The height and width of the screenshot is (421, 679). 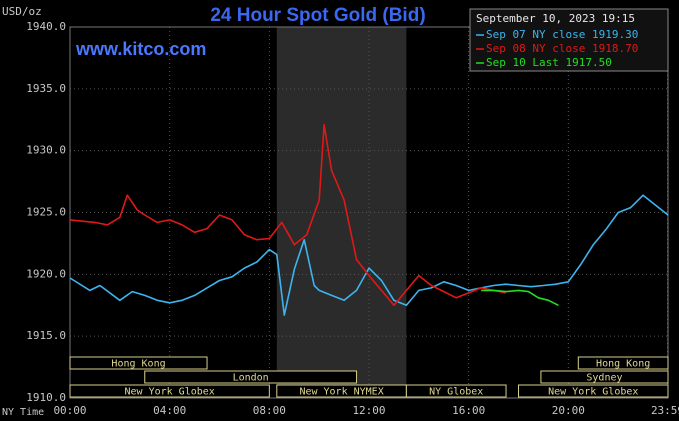 I want to click on x-tick-label: 00:00, so click(x=69, y=410).